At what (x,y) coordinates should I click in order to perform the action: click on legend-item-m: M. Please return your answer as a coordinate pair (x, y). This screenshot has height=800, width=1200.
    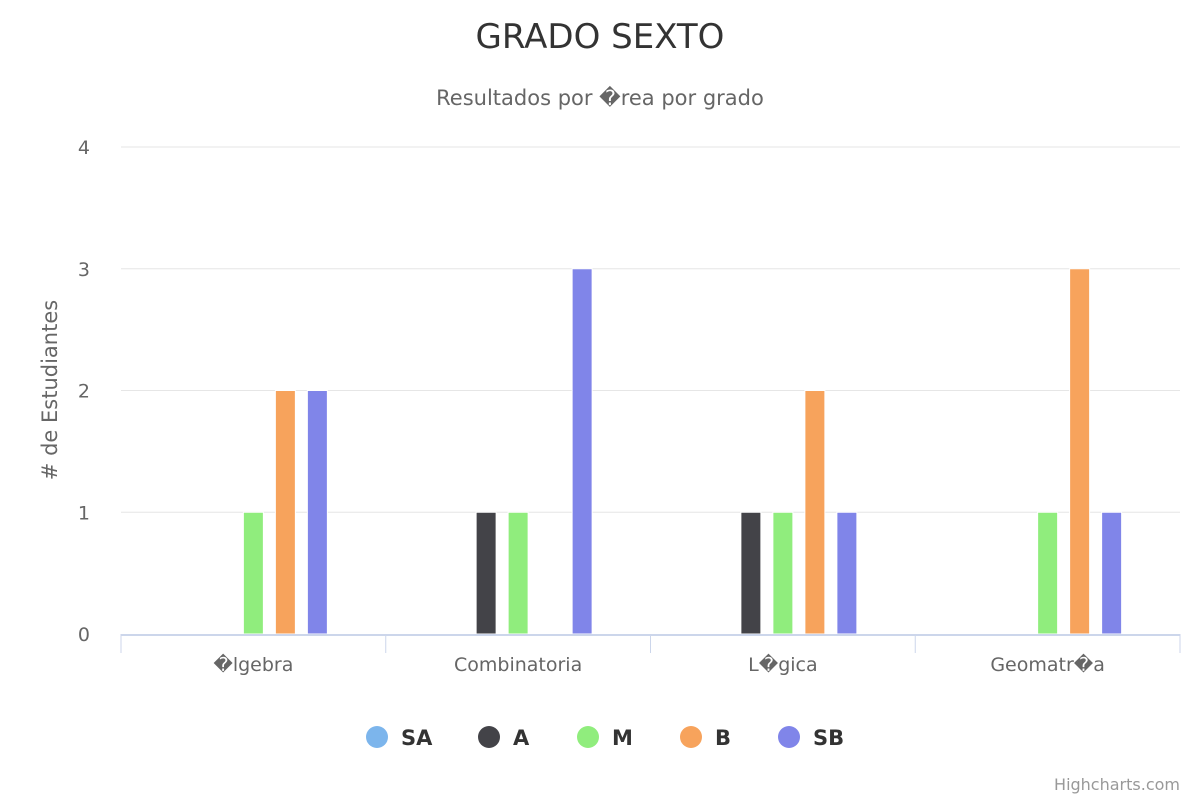
    Looking at the image, I should click on (605, 738).